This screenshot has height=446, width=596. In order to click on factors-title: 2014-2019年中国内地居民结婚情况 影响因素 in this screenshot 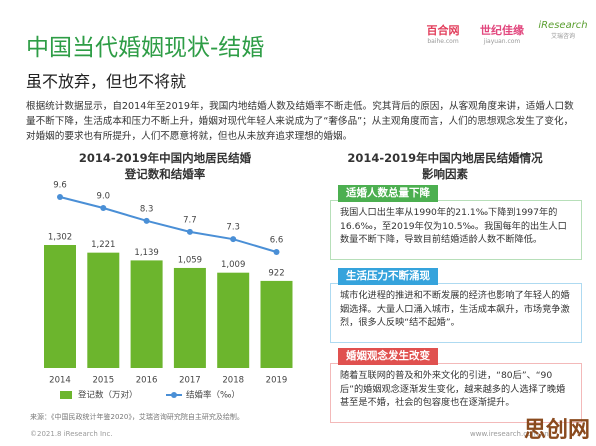, I will do `click(445, 166)`.